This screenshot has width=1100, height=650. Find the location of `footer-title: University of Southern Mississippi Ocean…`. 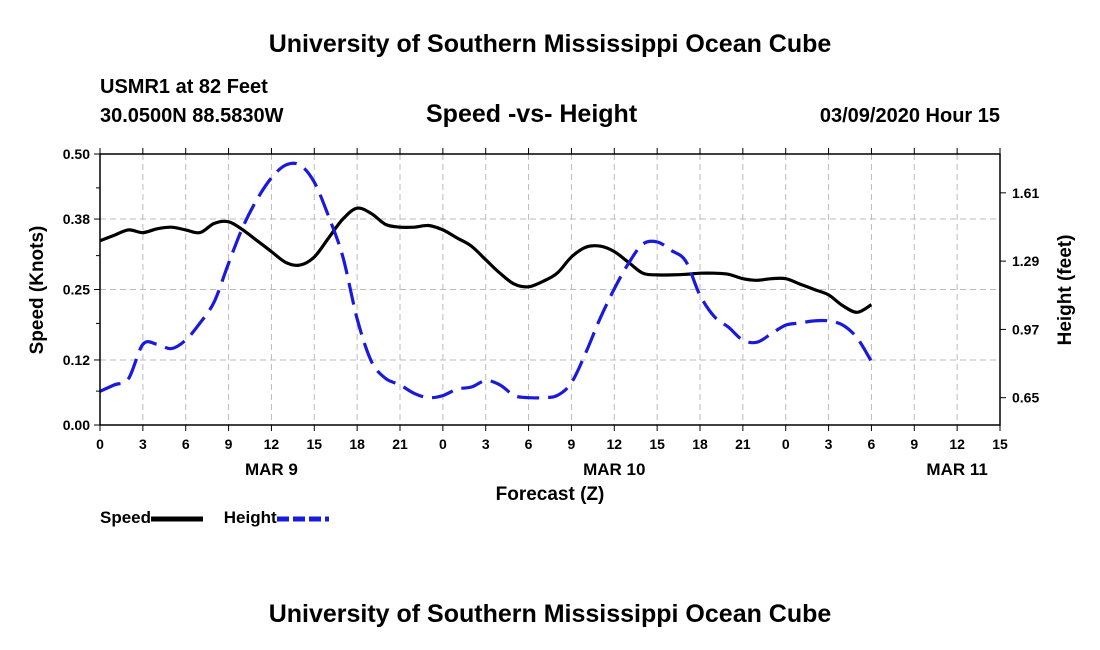

footer-title: University of Southern Mississippi Ocean… is located at coordinates (550, 614).